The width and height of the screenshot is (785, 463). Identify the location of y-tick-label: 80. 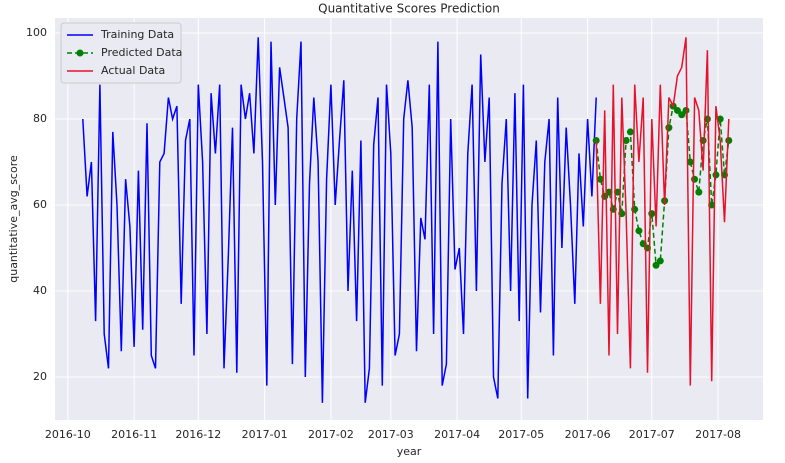
(40, 118).